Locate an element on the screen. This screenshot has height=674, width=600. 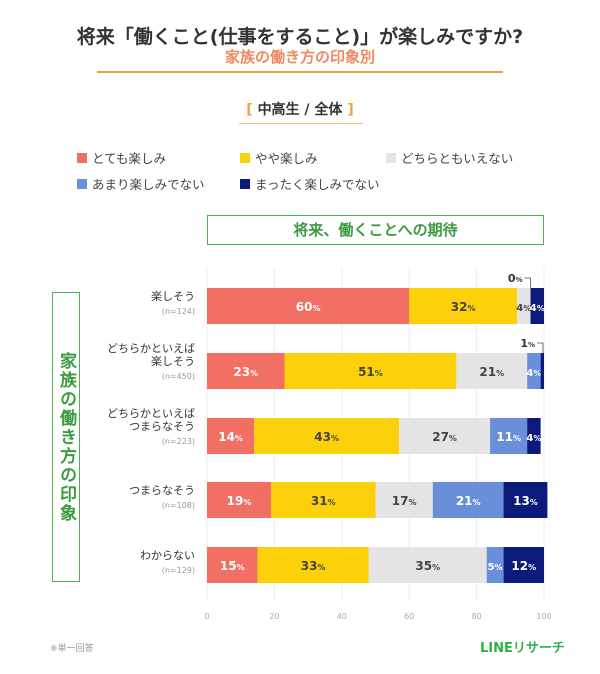
x-tick-label: 80 is located at coordinates (477, 616).